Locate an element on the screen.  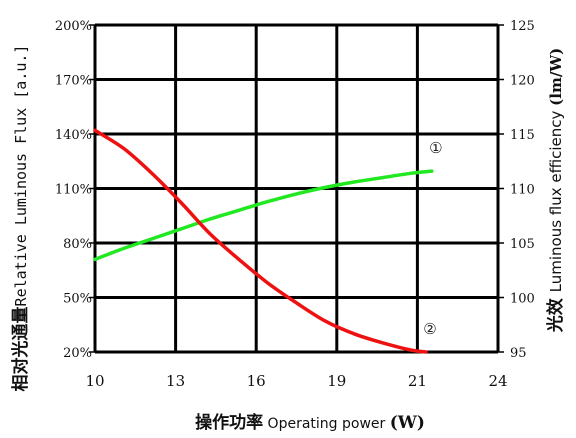
y-axis-right-label-en: Luminous flux efficiency is located at coordinates (556, 199).